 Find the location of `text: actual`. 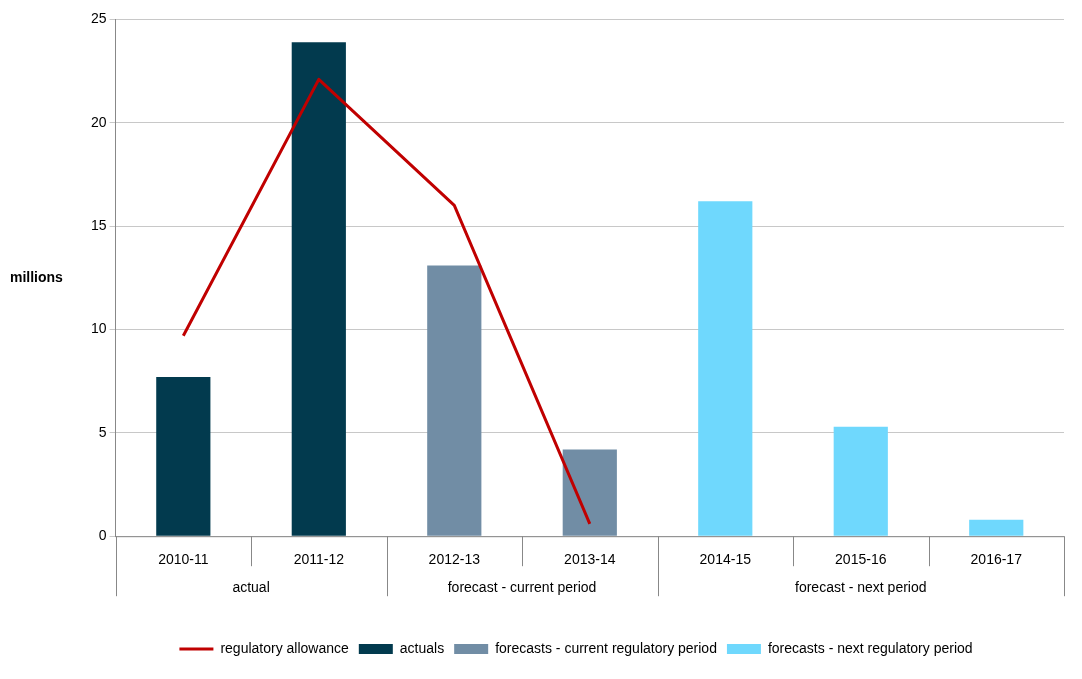

text: actual is located at coordinates (251, 587).